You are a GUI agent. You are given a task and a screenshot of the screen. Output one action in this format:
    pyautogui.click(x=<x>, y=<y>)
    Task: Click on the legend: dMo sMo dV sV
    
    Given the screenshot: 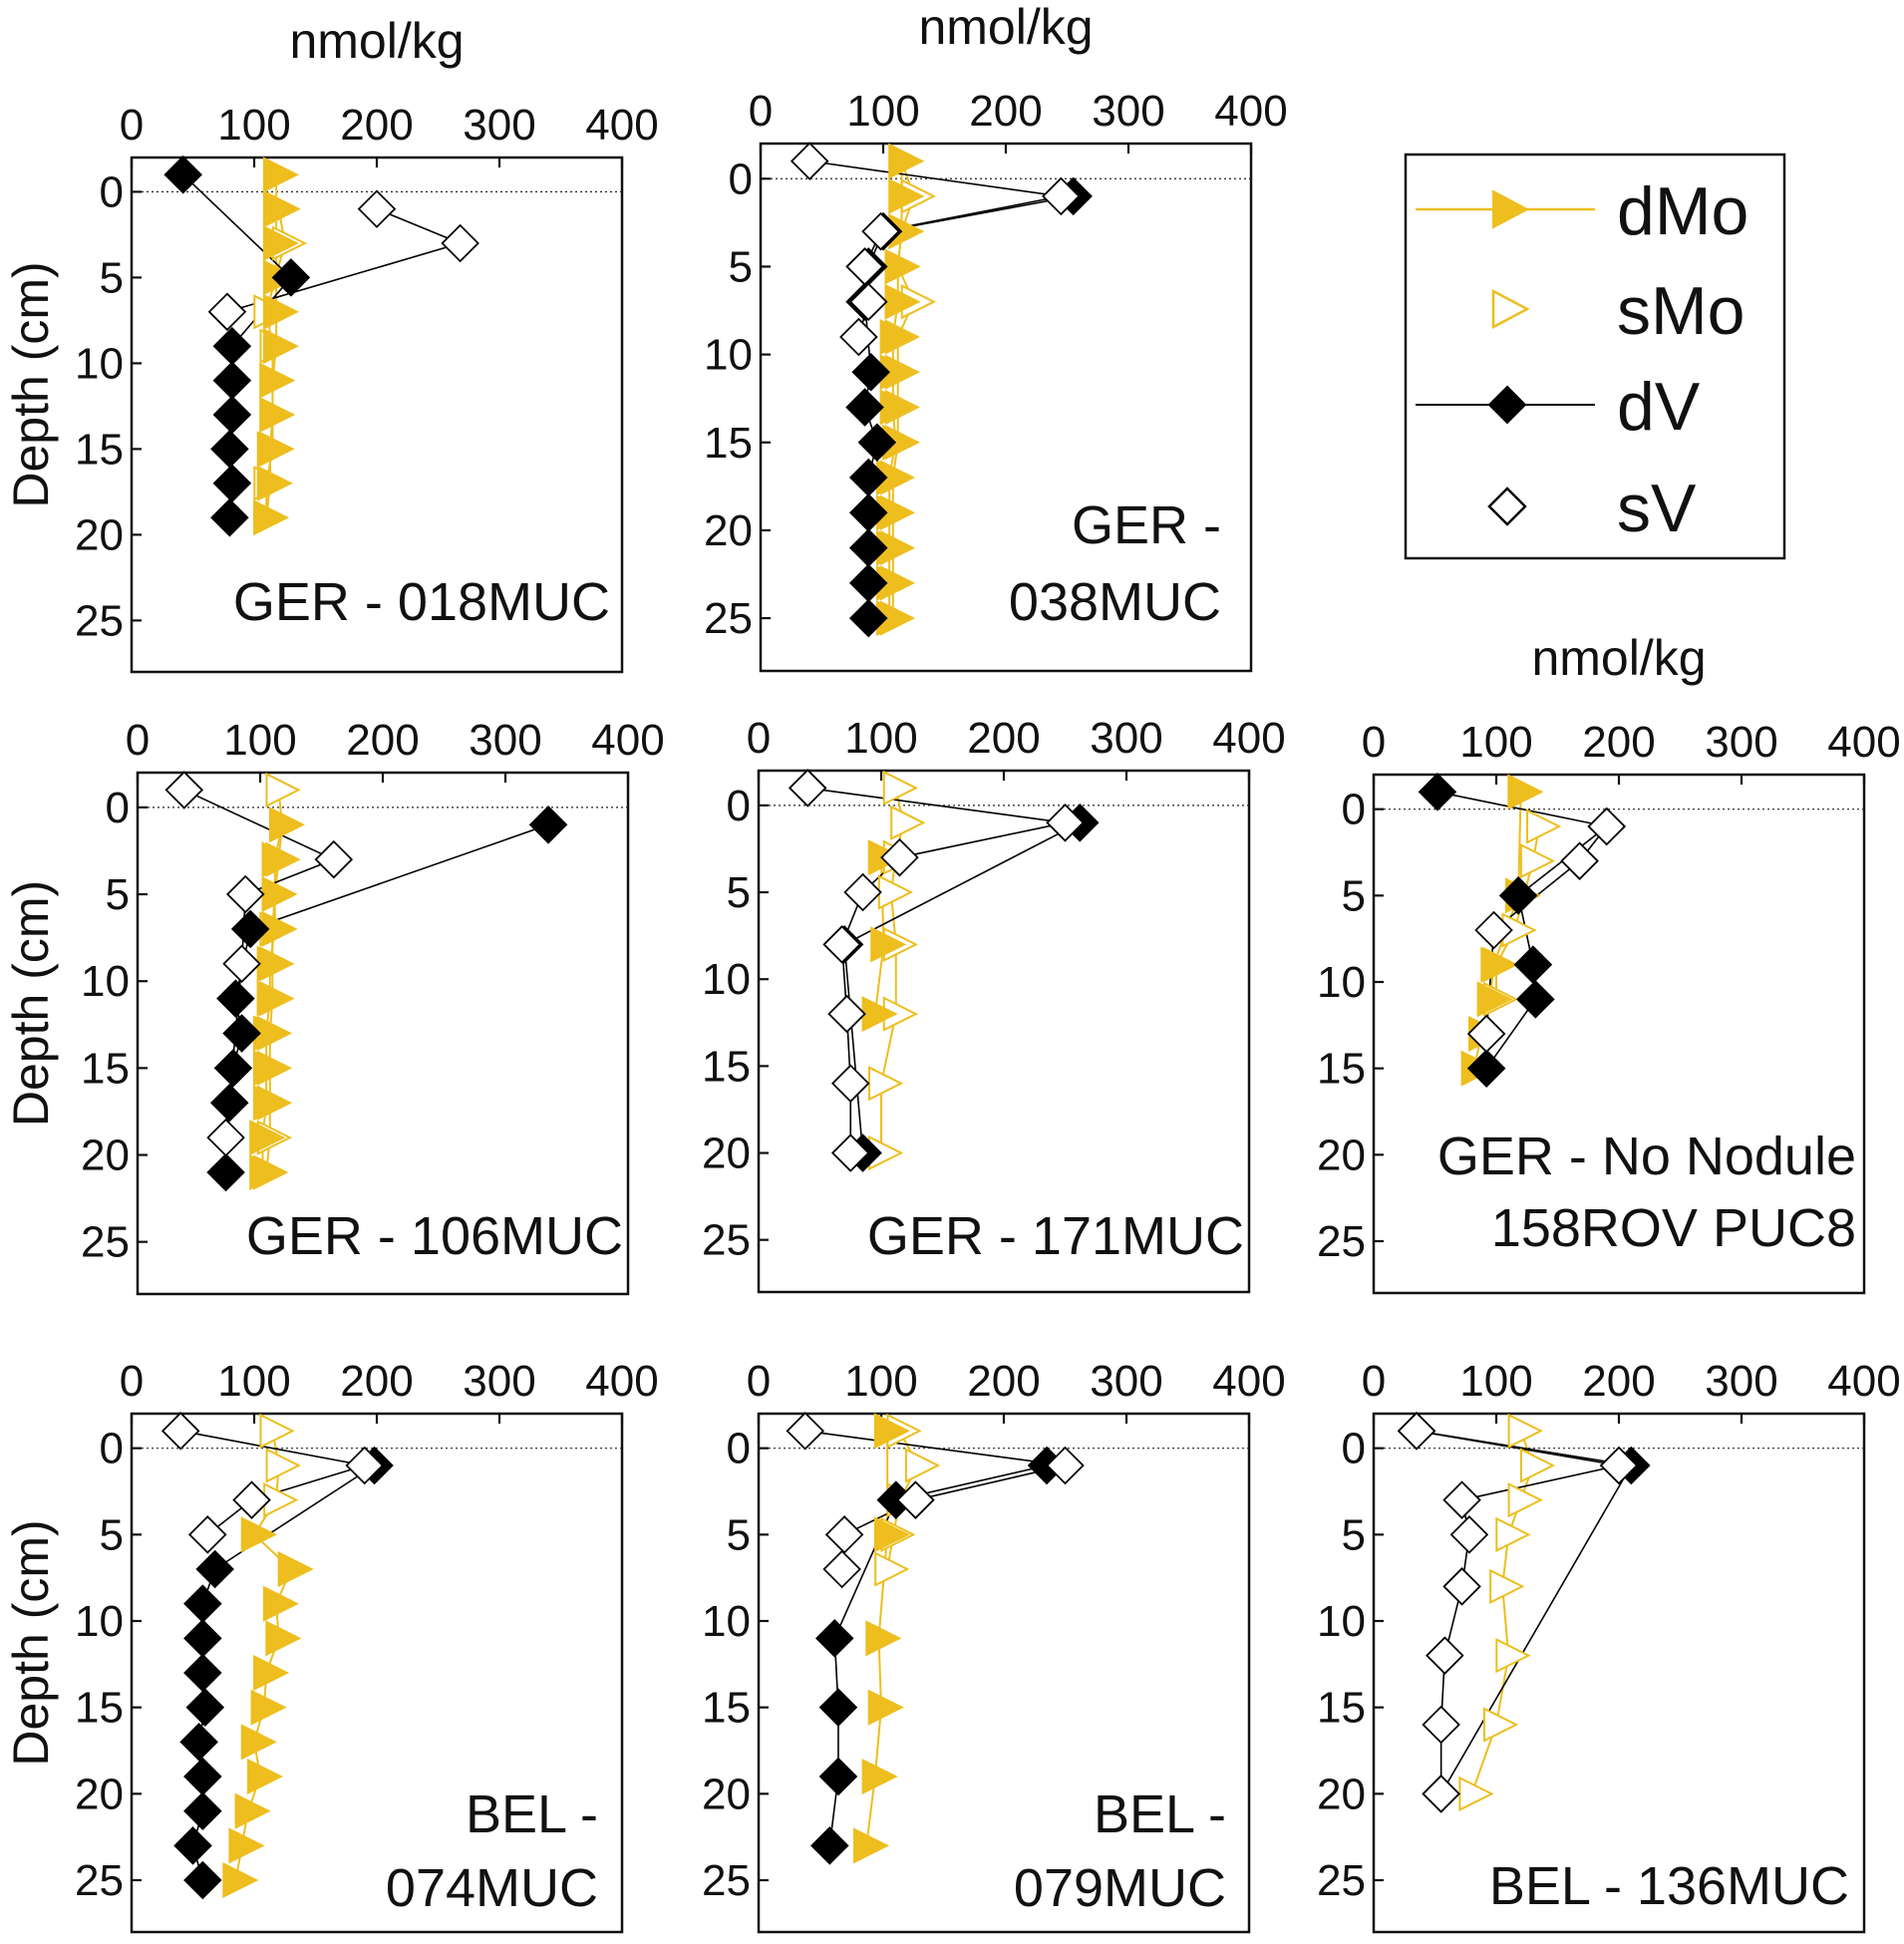 What is the action you would take?
    pyautogui.click(x=1595, y=356)
    